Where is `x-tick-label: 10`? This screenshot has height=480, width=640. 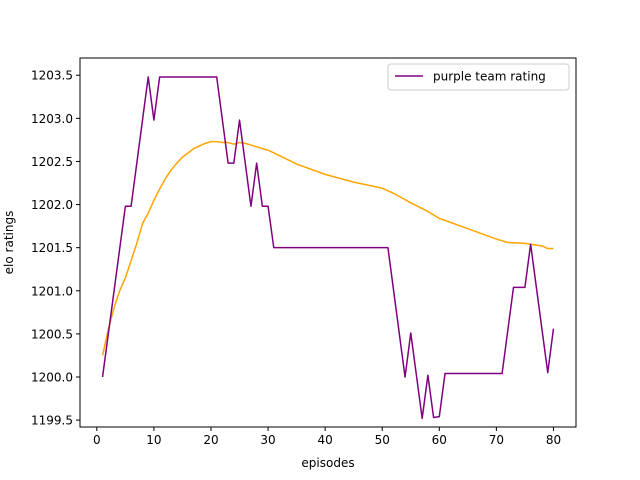 x-tick-label: 10 is located at coordinates (153, 440).